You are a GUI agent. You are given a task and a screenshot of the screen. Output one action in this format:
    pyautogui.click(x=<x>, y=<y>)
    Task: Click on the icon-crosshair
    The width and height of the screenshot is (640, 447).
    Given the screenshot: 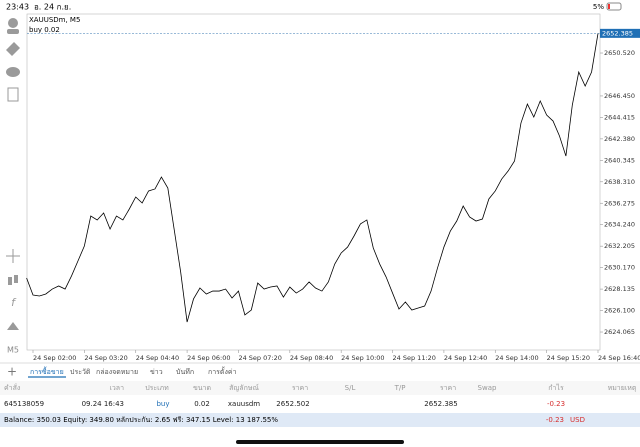 What is the action you would take?
    pyautogui.click(x=13, y=256)
    